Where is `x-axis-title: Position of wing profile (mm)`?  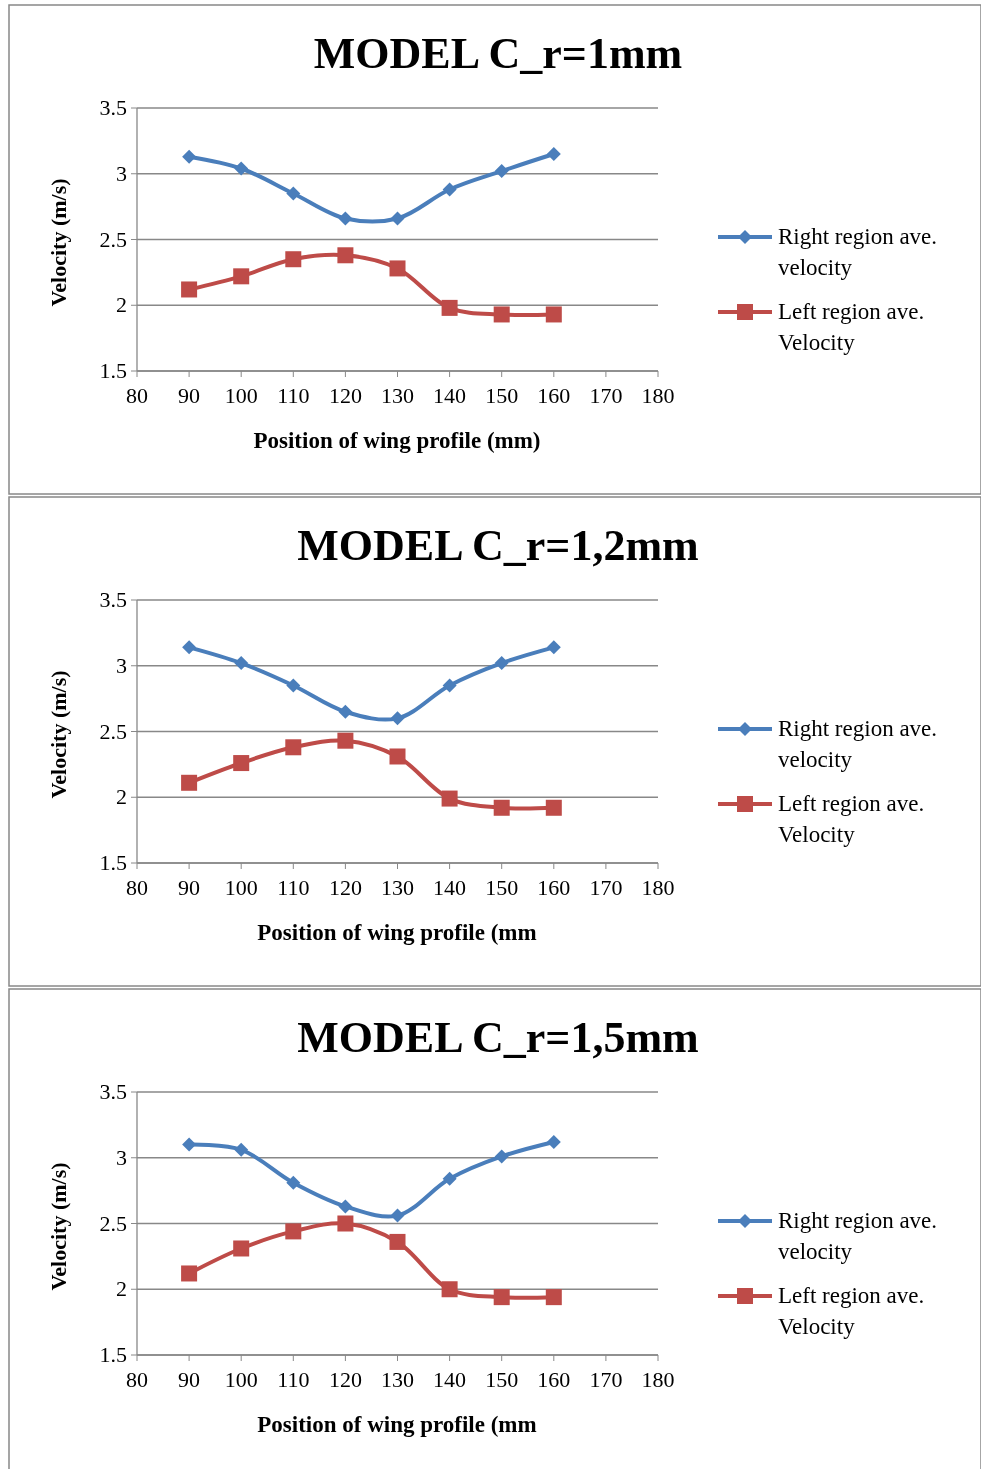 x-axis-title: Position of wing profile (mm) is located at coordinates (397, 440).